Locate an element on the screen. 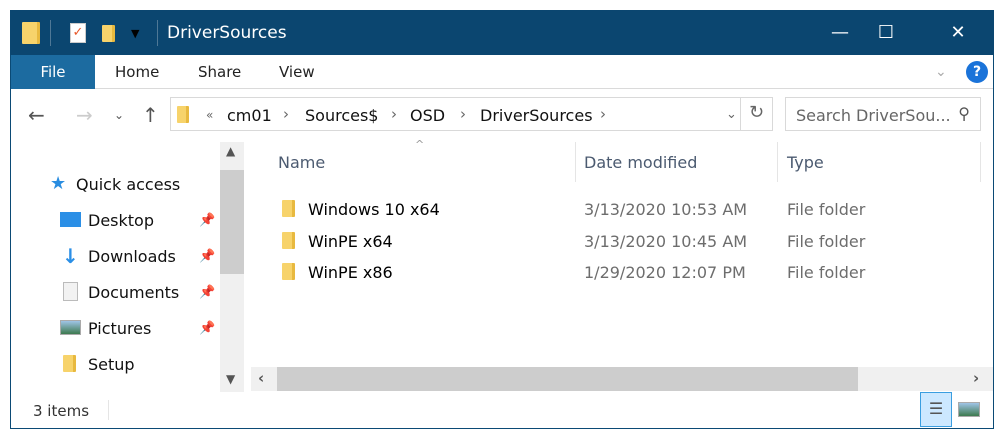 This screenshot has width=1006, height=436. nav-item-quick-access: Quick access is located at coordinates (128, 184).